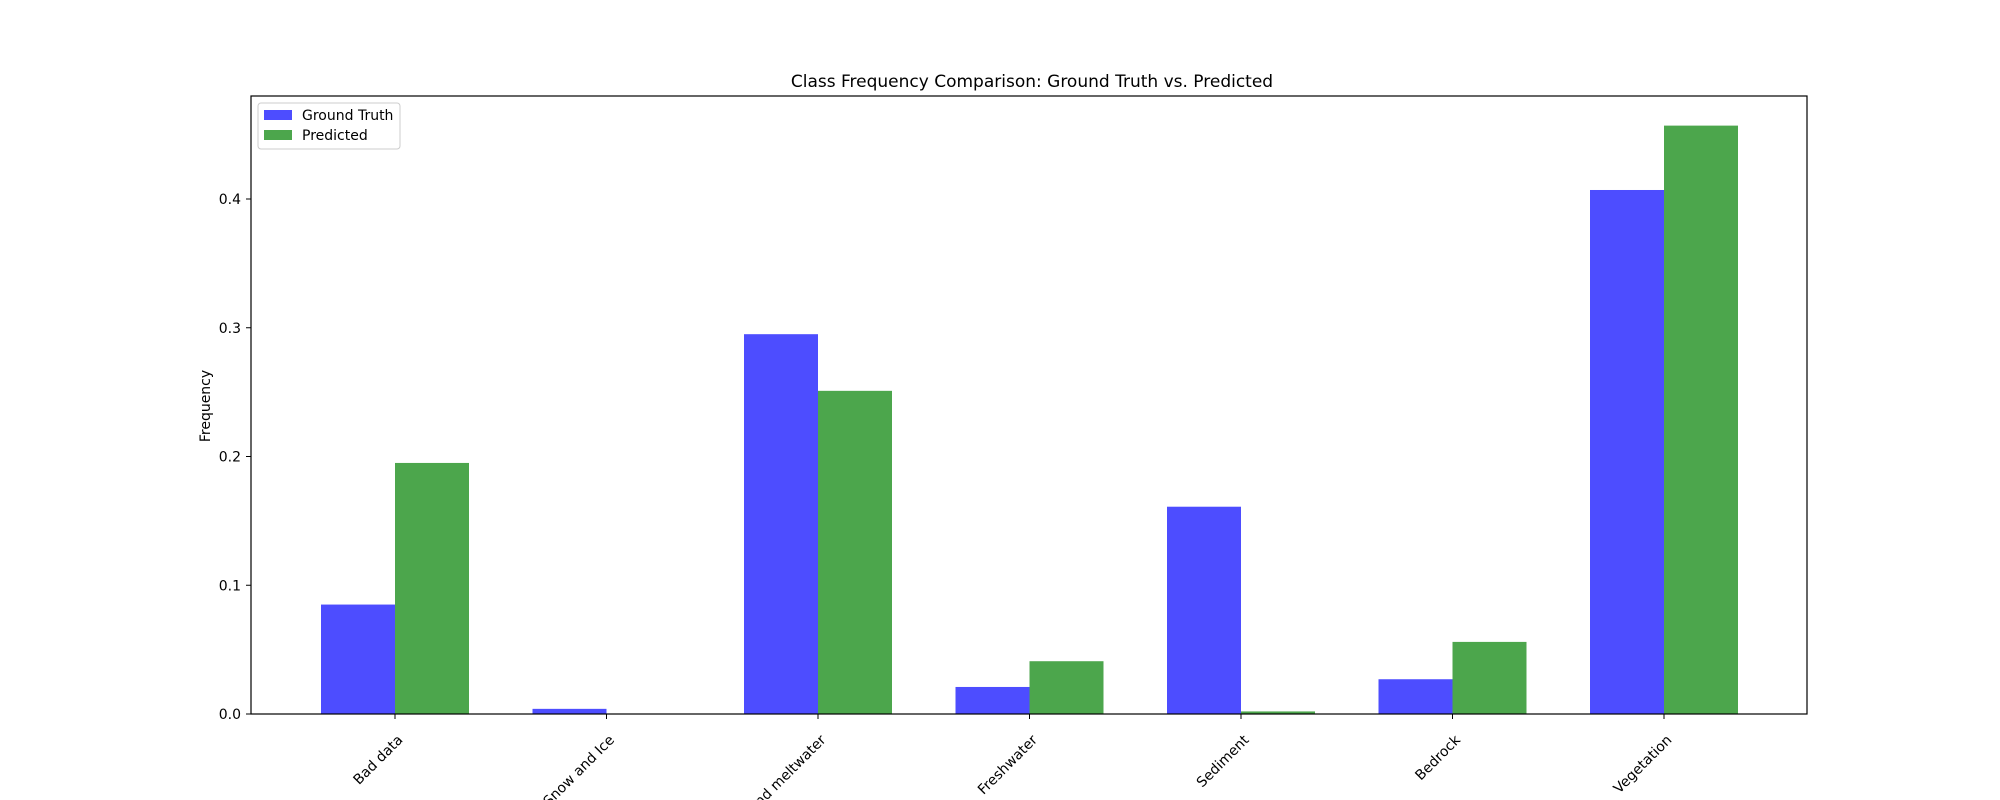  What do you see at coordinates (855, 552) in the screenshot?
I see `bar-predicted-and-meltwater` at bounding box center [855, 552].